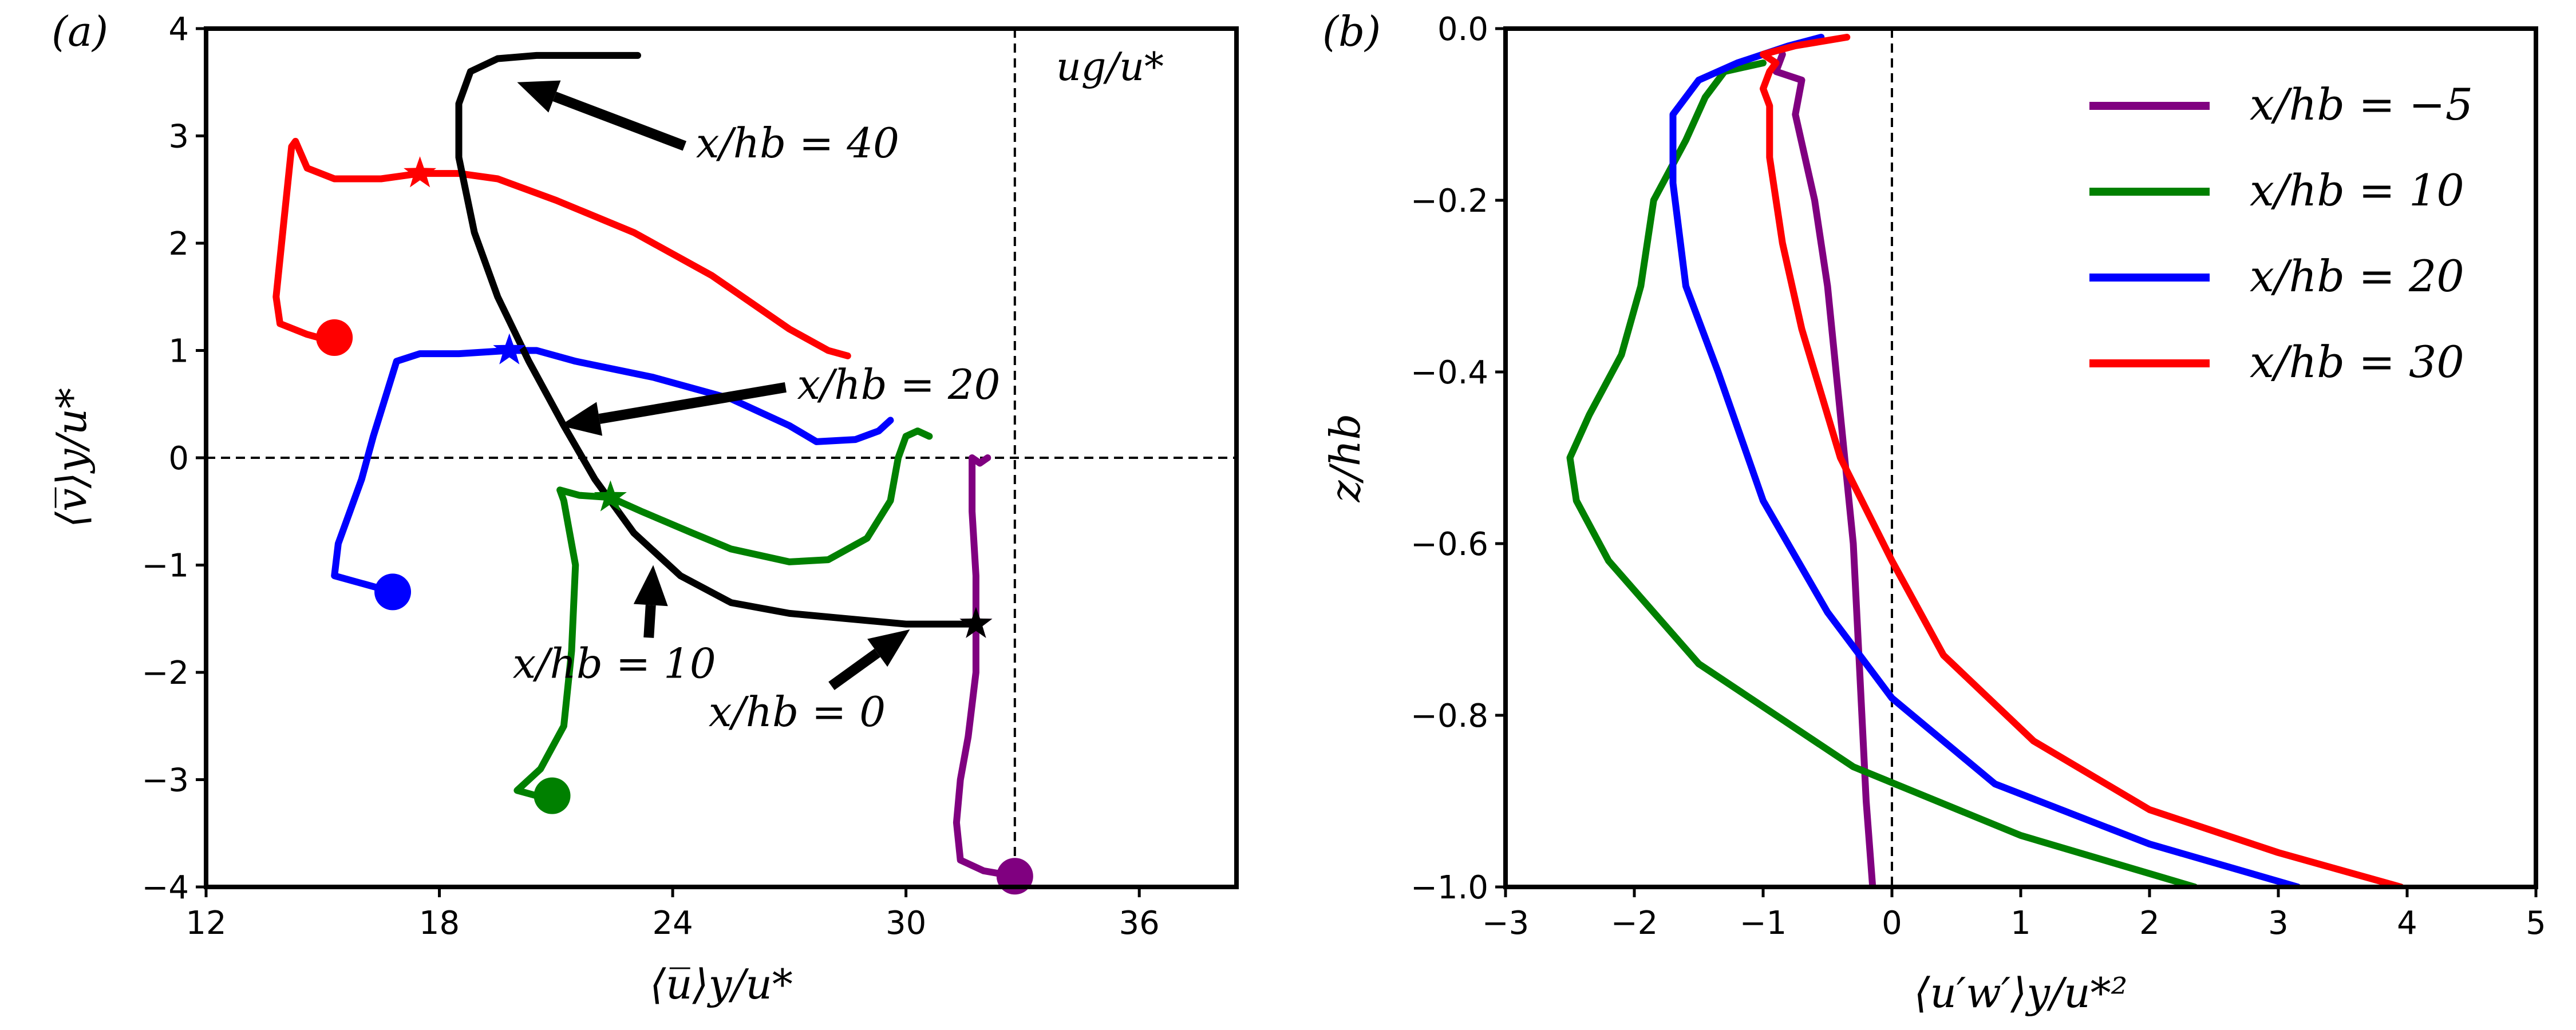 This screenshot has height=1030, width=2576. Describe the element at coordinates (1110, 67) in the screenshot. I see `panel-a-ref-line-label: ug/u*` at that location.